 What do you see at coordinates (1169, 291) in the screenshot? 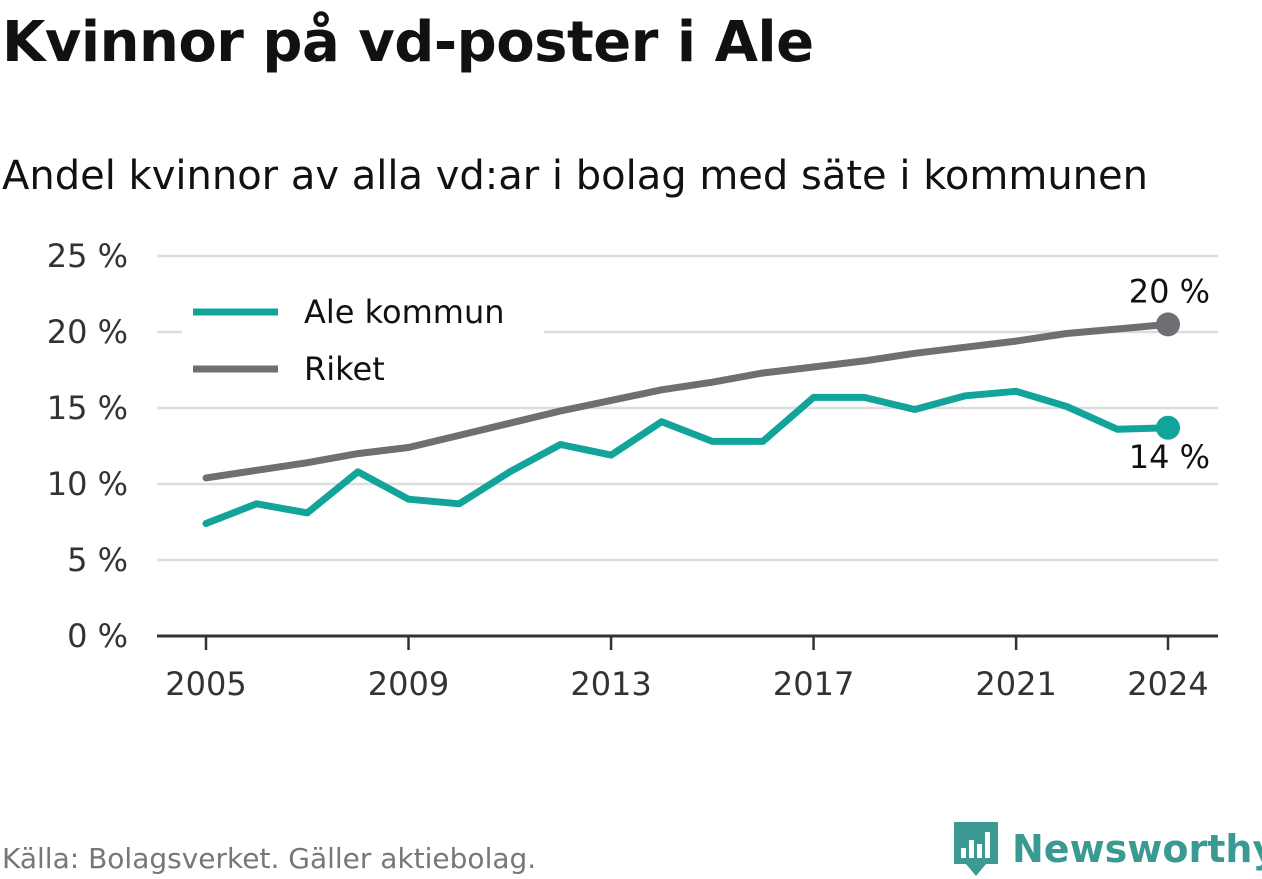
I see `end-value-label: 20 %` at bounding box center [1169, 291].